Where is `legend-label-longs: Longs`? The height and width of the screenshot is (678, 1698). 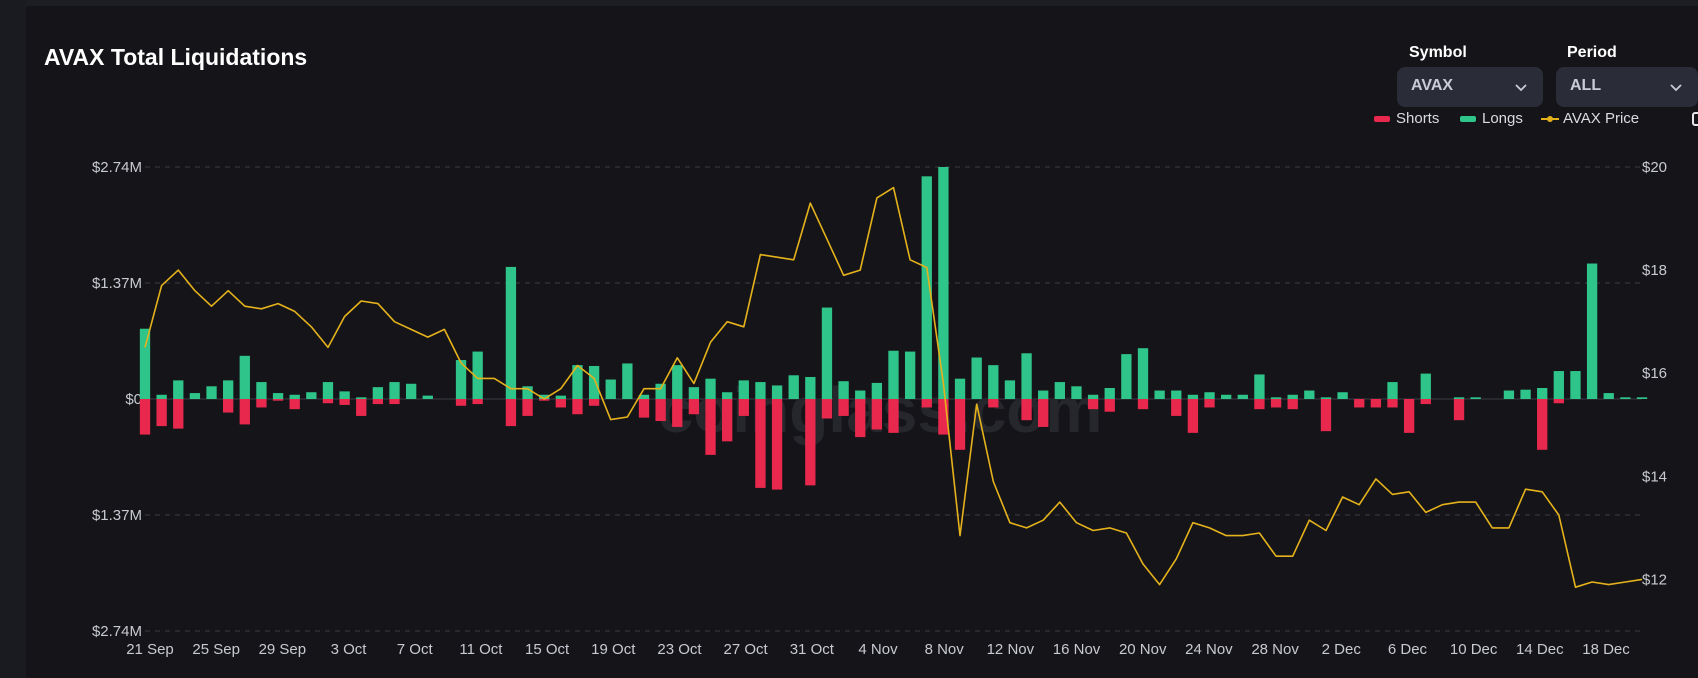
legend-label-longs: Longs is located at coordinates (1502, 118).